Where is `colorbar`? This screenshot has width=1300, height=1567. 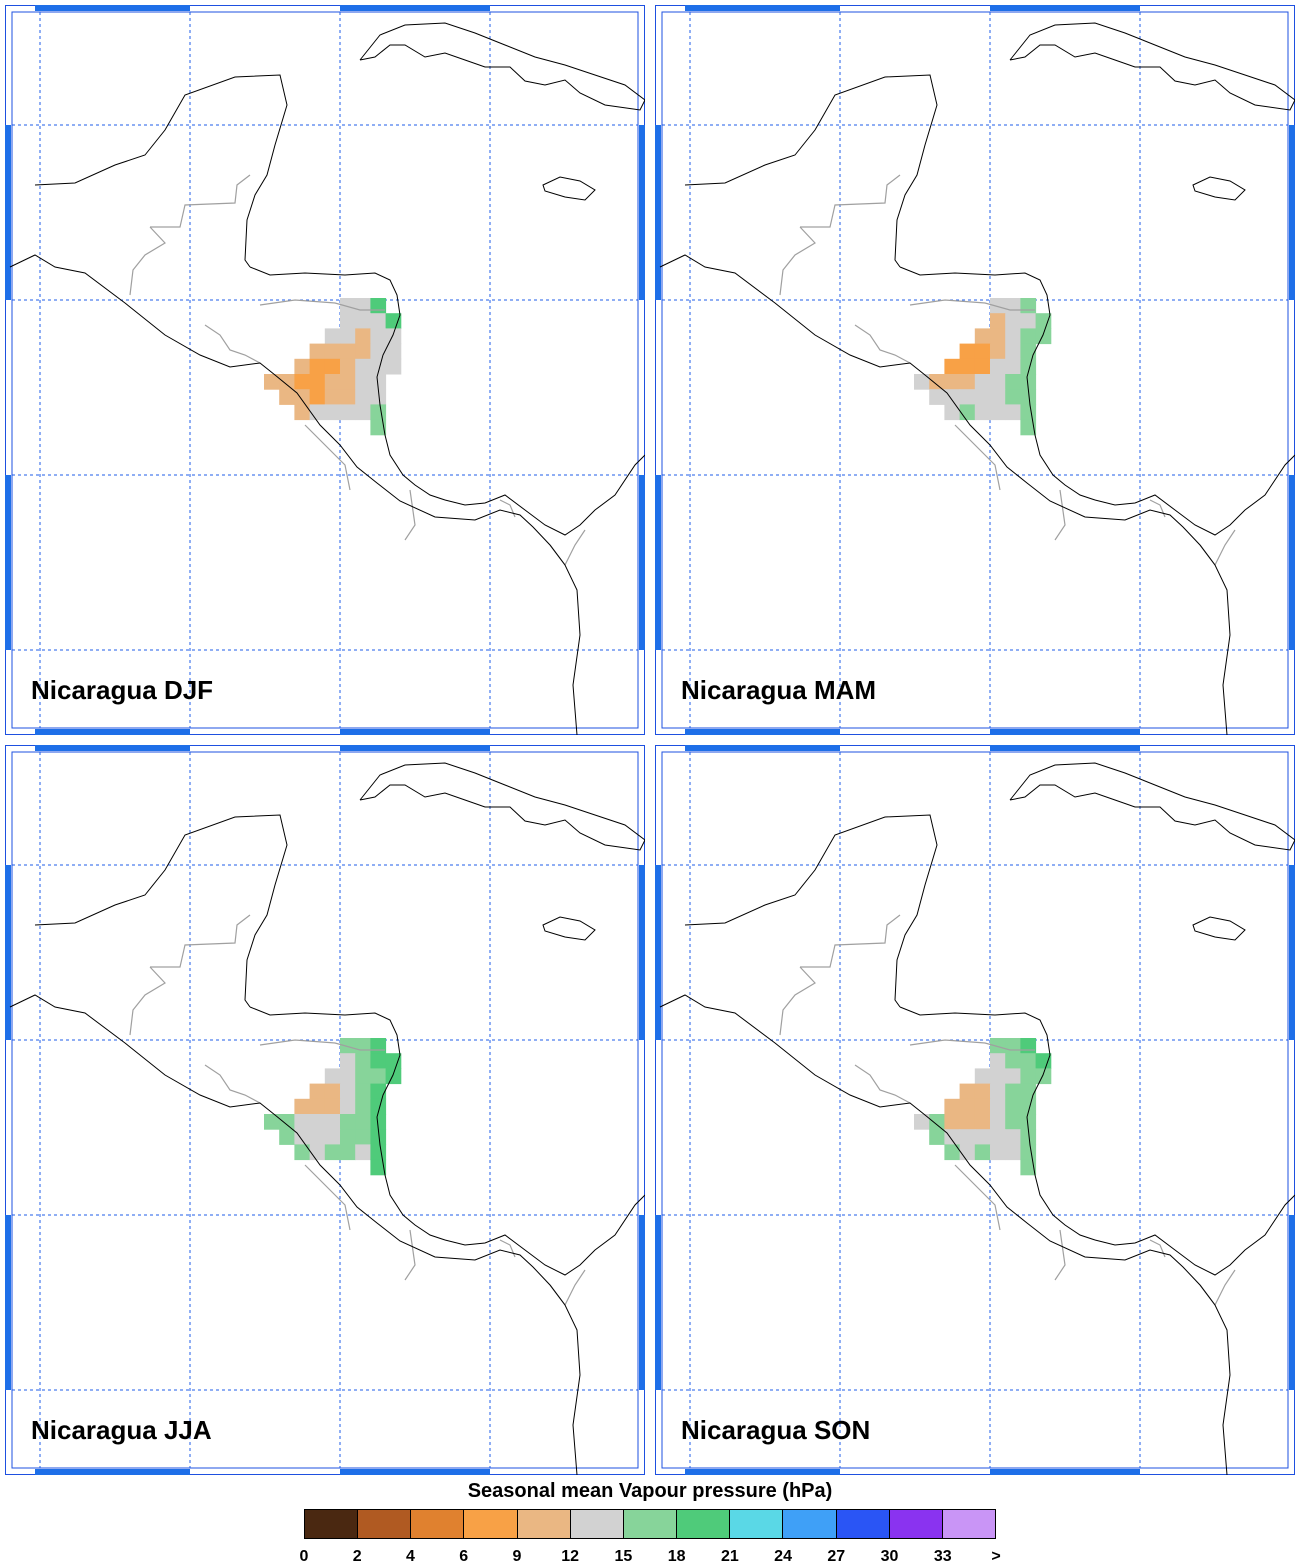 colorbar is located at coordinates (650, 1524).